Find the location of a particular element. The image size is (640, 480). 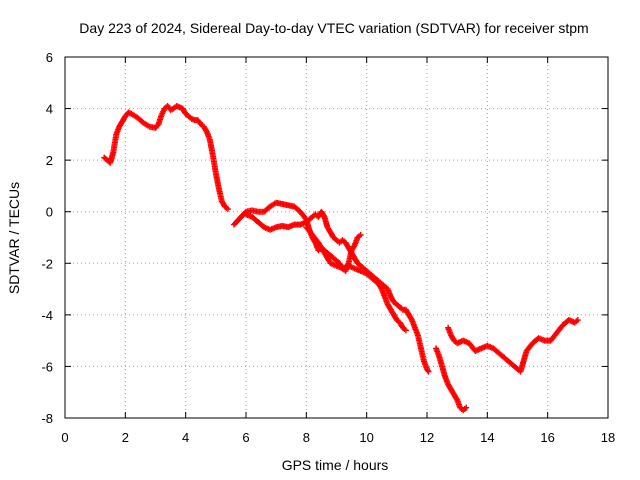

x-tick-label: 16 is located at coordinates (547, 437).